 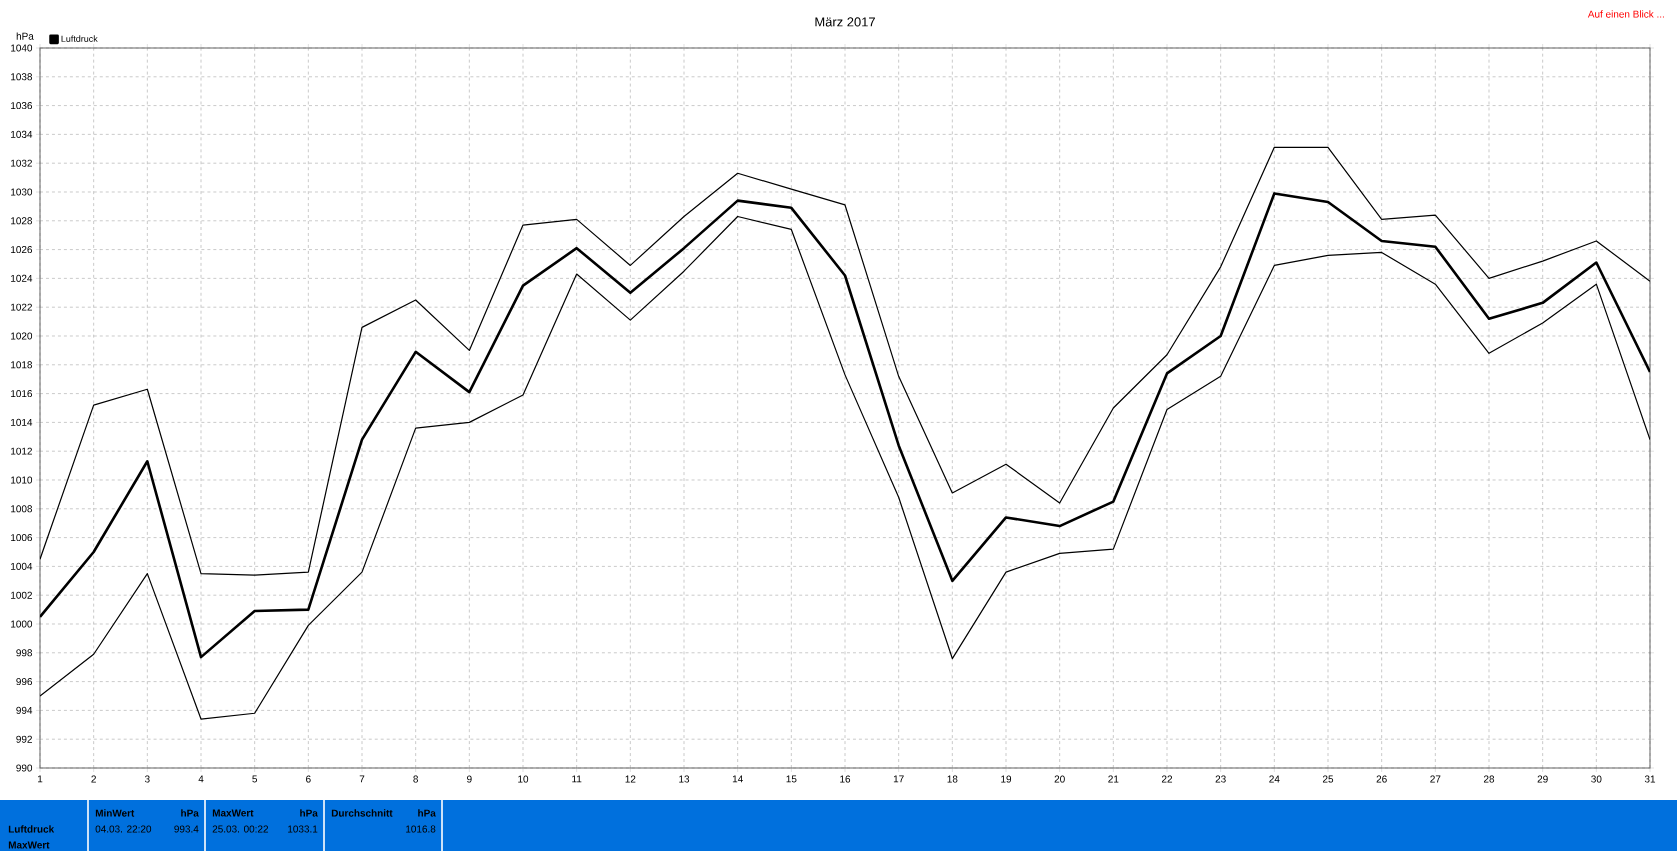 I want to click on x-tick-label: 22, so click(x=1167, y=779).